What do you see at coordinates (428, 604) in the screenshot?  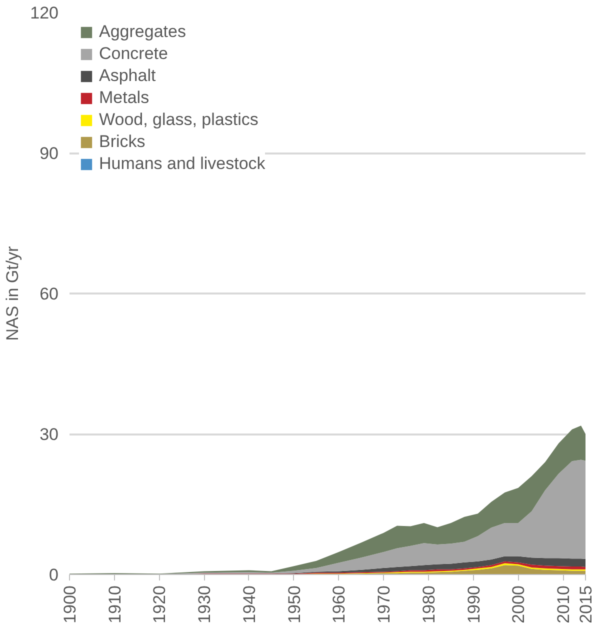 I see `x-tick-label: 1980` at bounding box center [428, 604].